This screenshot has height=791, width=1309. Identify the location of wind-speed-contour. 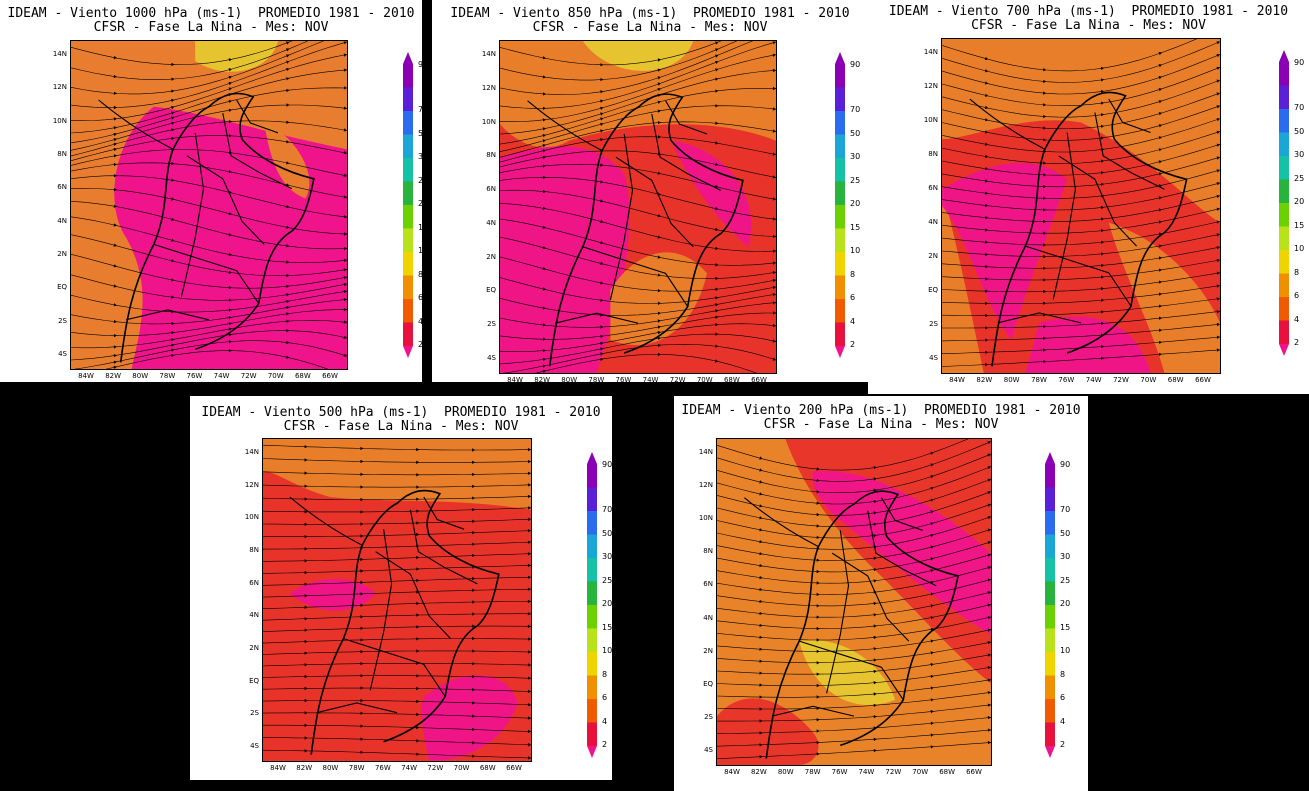
(1081, 131).